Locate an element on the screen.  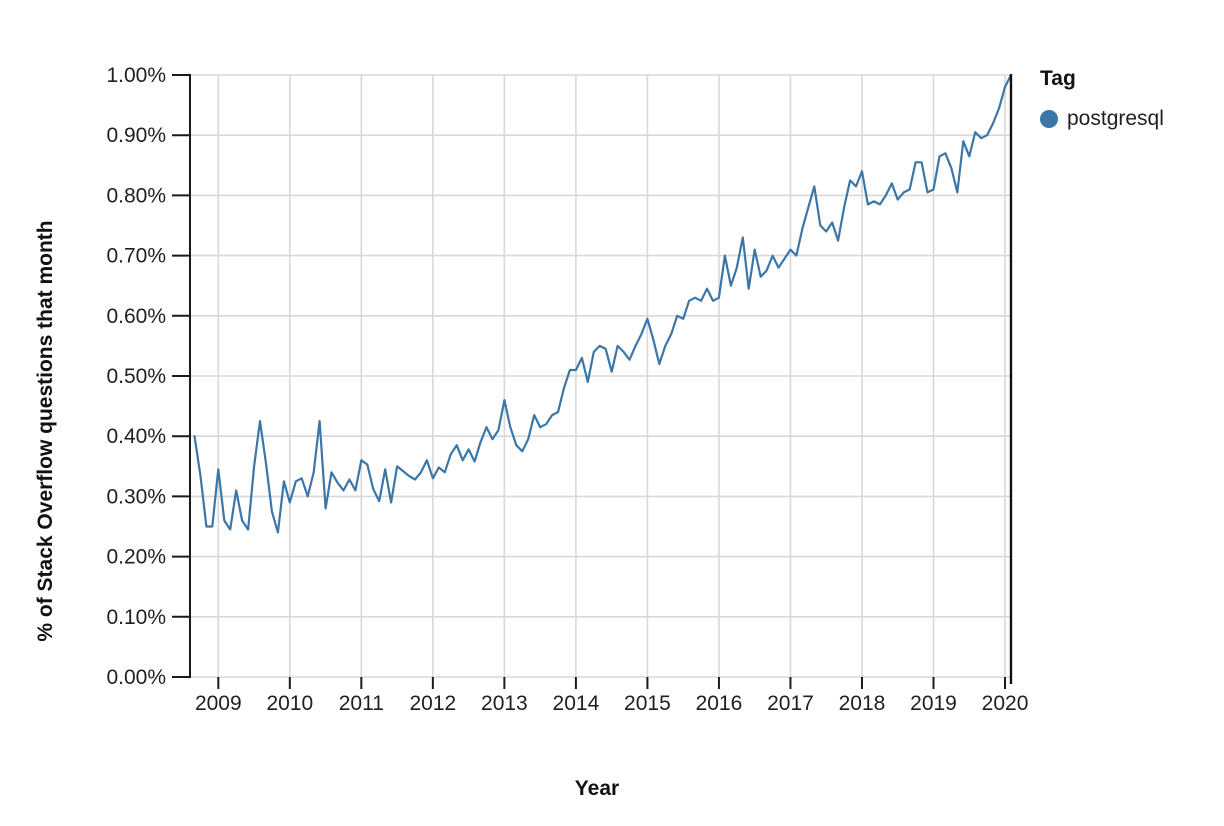
legend-title: Tag is located at coordinates (1058, 78).